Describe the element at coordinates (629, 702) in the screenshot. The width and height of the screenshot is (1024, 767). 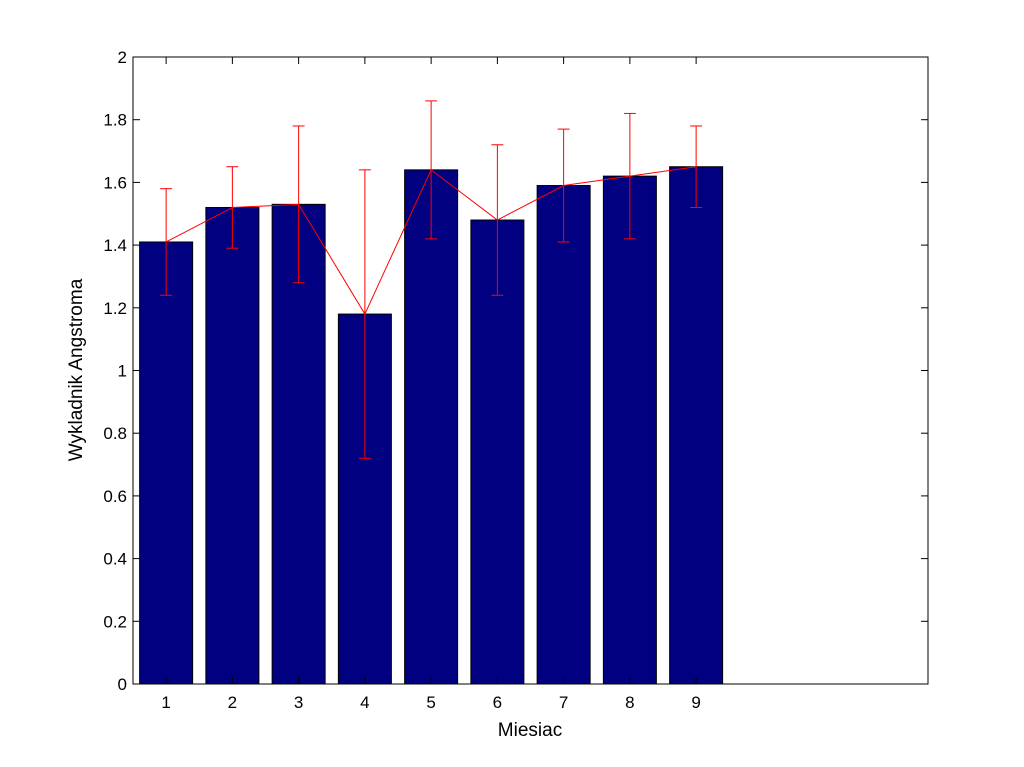
I see `x-tick-label-8: 8` at that location.